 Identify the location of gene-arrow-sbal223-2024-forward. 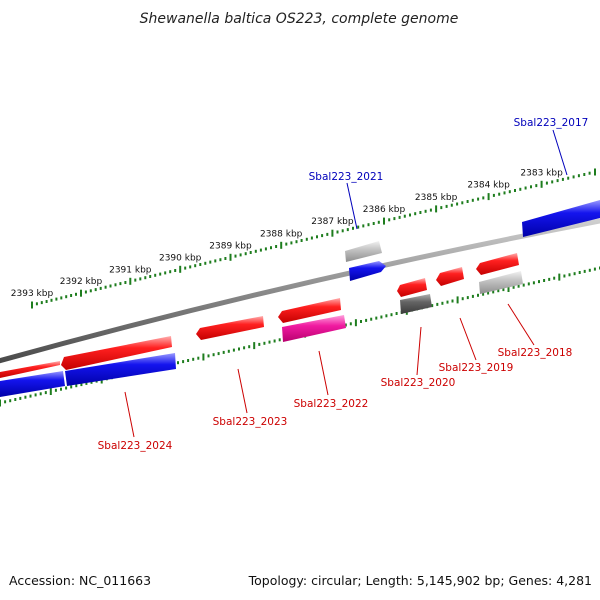
(30, 369).